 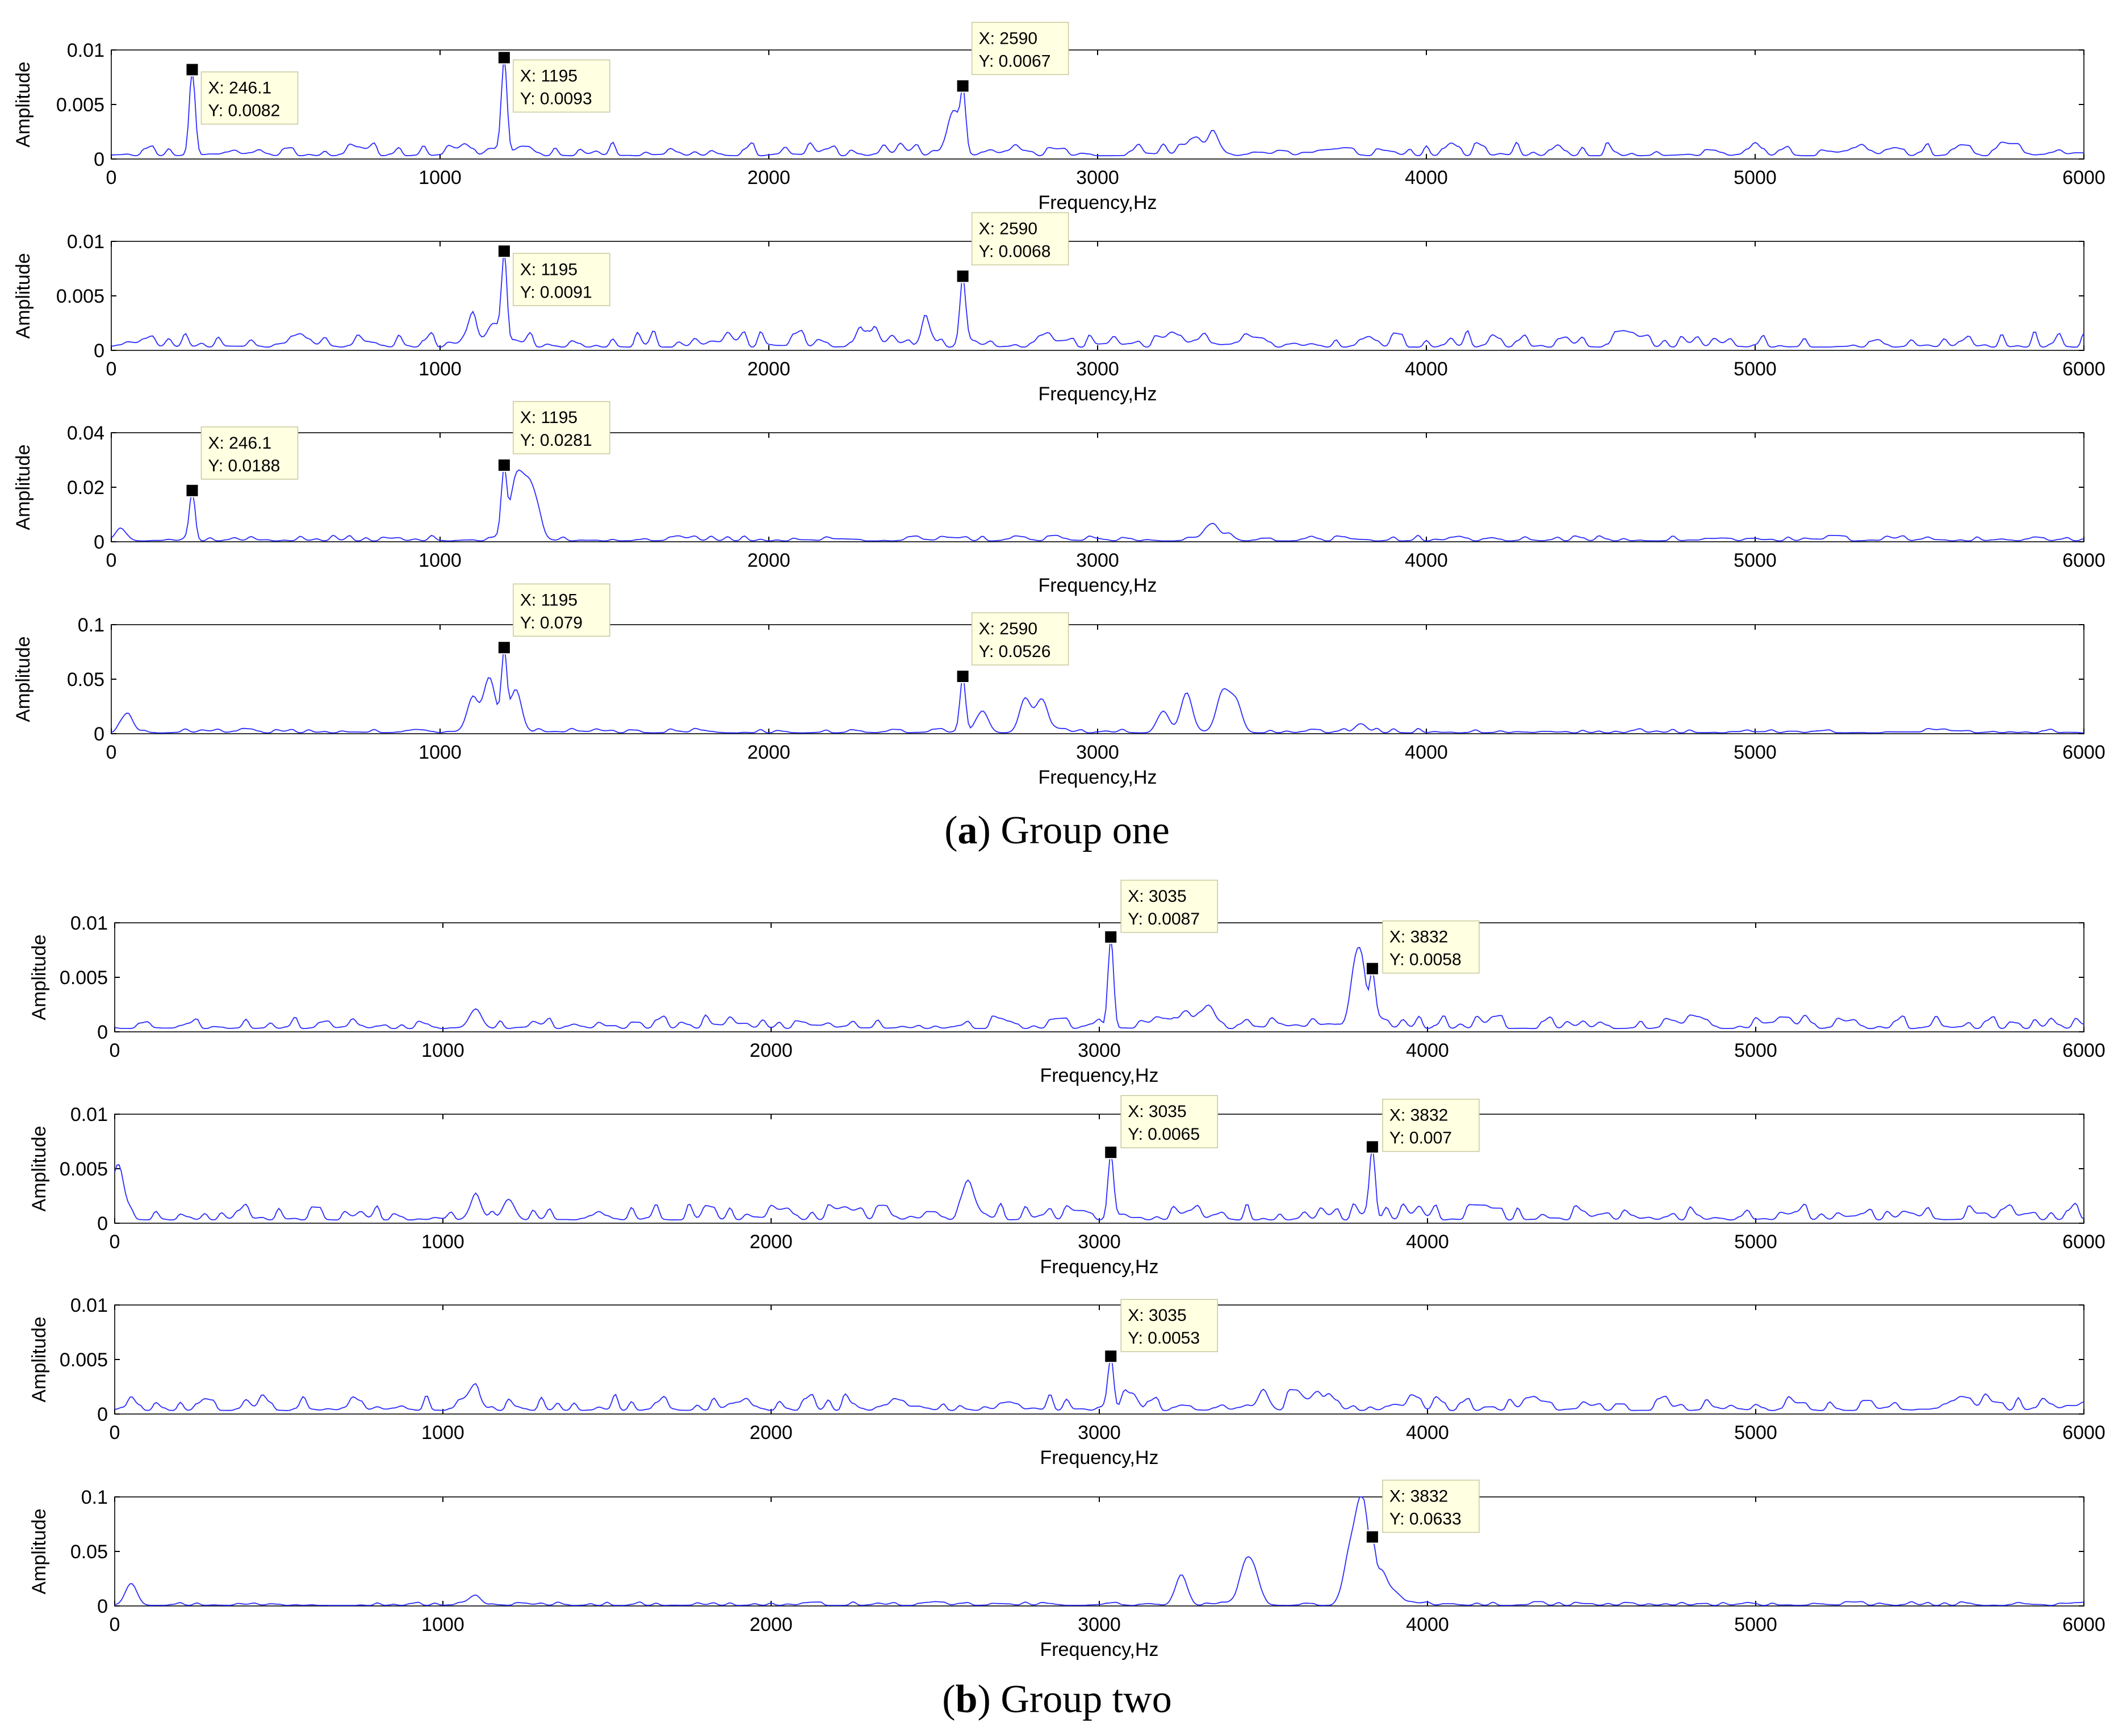 What do you see at coordinates (556, 98) in the screenshot?
I see `datatip-y-label: Y: 0.0093` at bounding box center [556, 98].